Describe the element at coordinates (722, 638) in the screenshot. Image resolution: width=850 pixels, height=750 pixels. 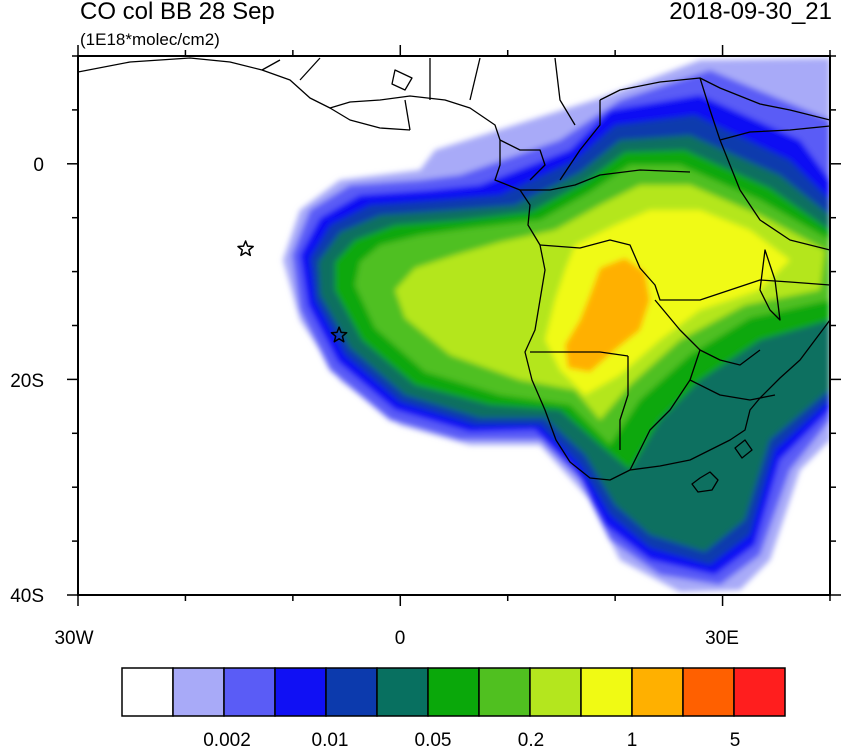
I see `lon-label-30e: 30E` at that location.